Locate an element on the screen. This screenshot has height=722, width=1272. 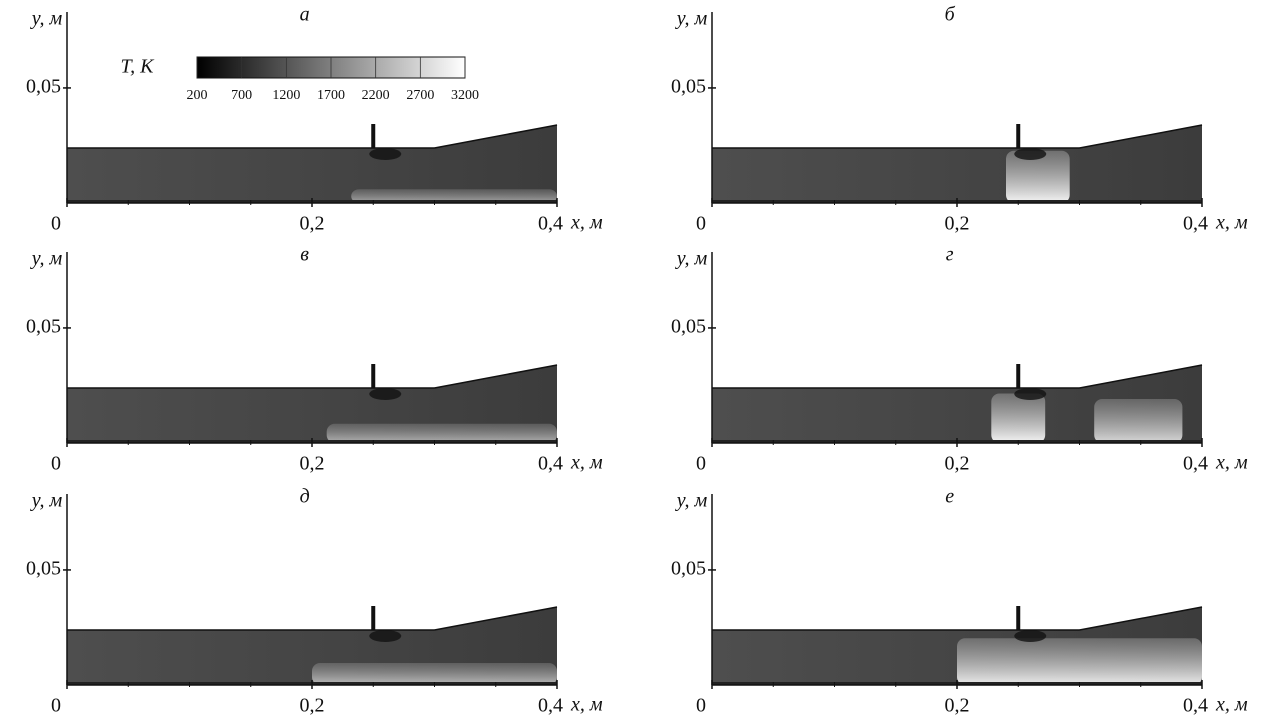
colorbar-tick-label: 1200 is located at coordinates (286, 95).